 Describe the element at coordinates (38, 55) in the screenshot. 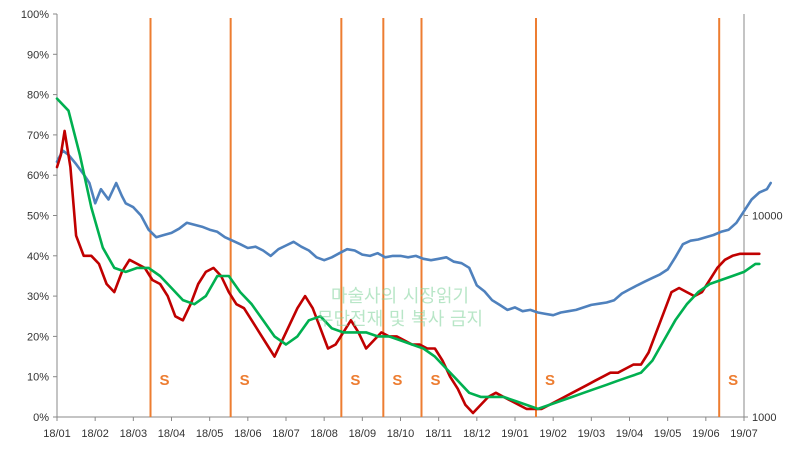

I see `y-left-tick-label: 90%` at that location.